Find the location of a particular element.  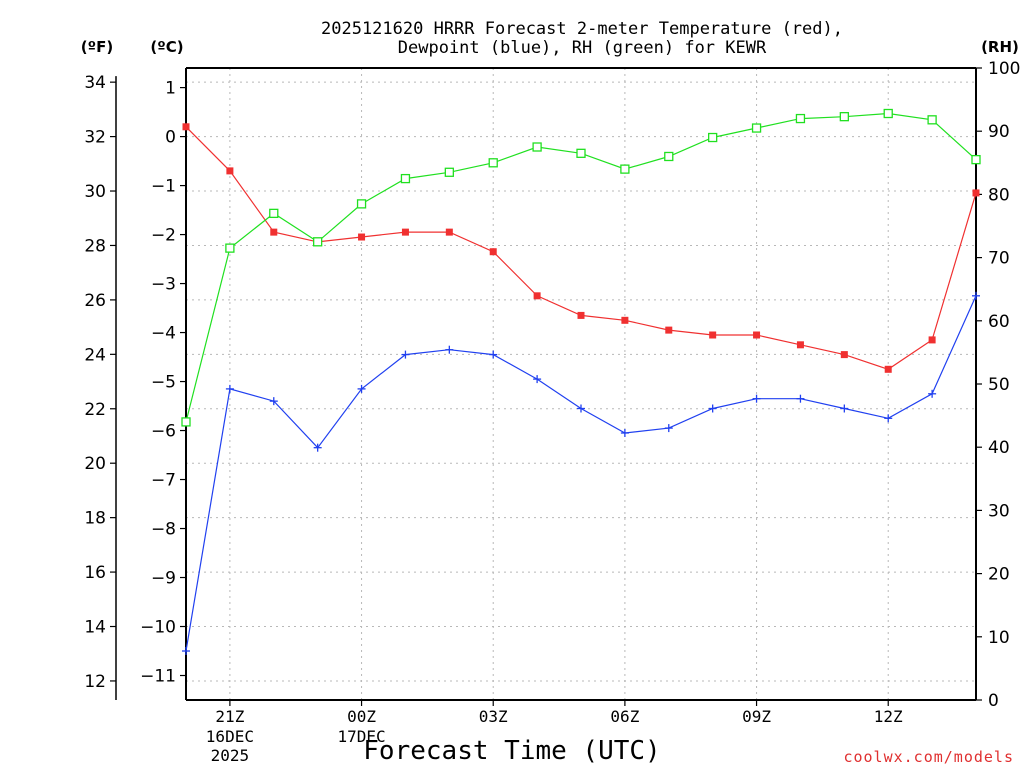

fahrenheit-tick-label: 26 is located at coordinates (95, 301).